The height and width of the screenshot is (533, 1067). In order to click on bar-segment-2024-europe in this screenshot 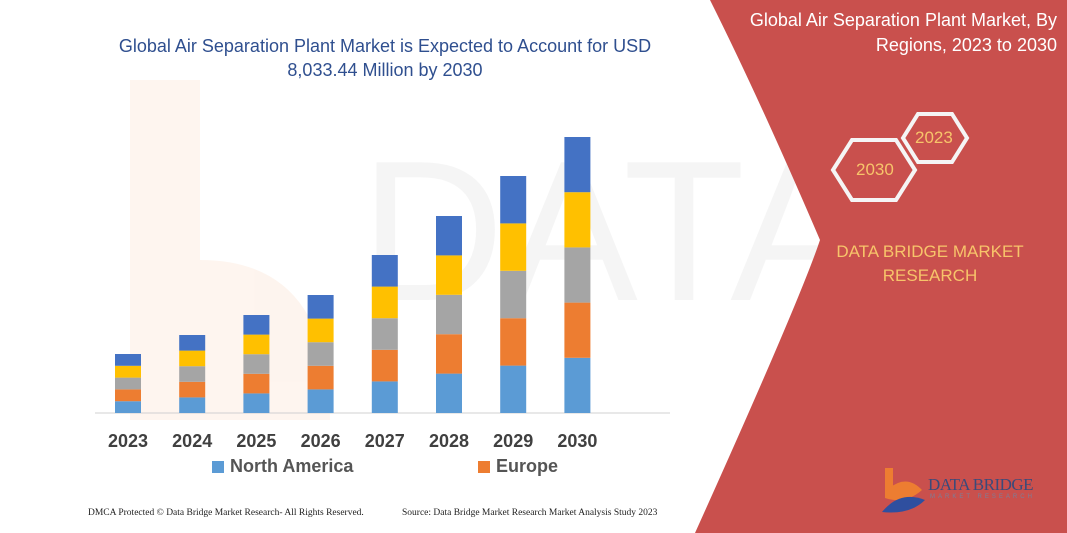, I will do `click(192, 389)`.